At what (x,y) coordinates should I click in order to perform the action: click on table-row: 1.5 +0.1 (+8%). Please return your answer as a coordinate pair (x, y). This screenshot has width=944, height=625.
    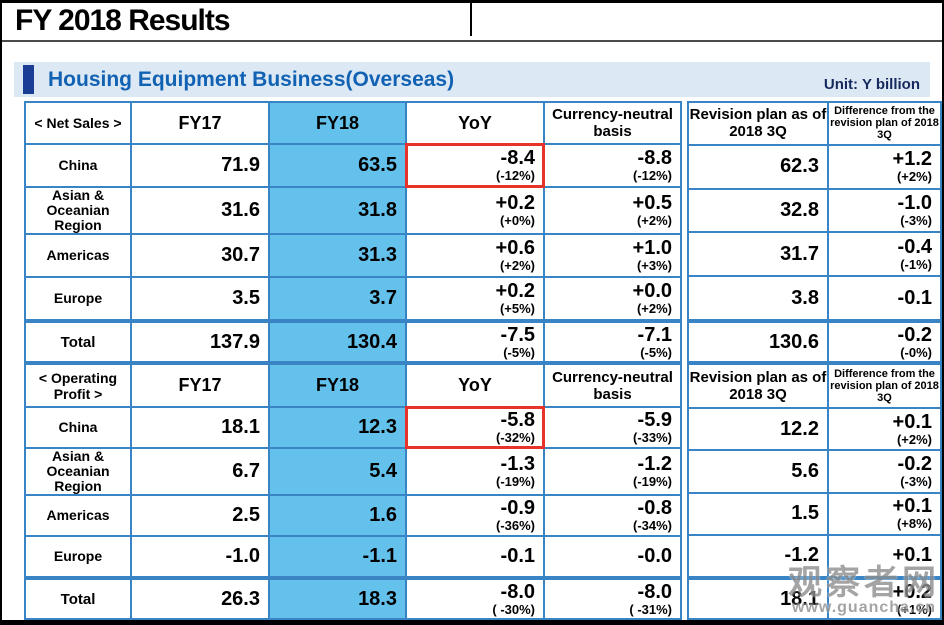
    Looking at the image, I should click on (814, 513).